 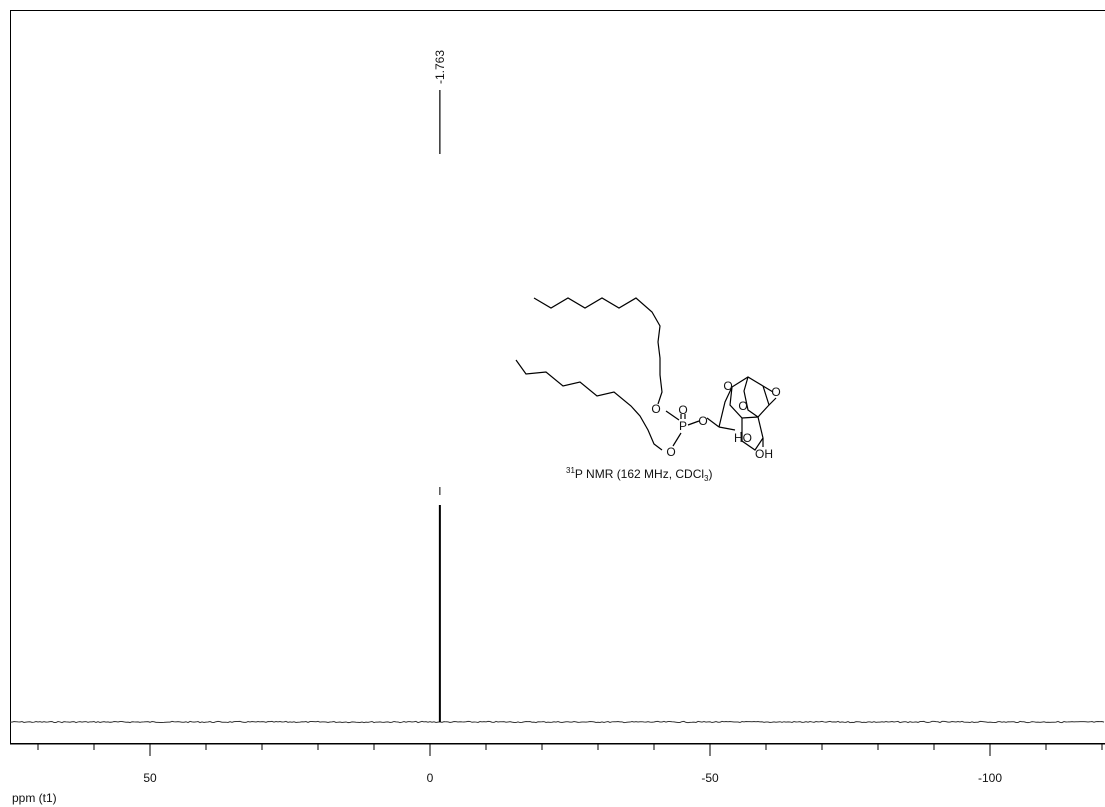 I want to click on x-tick-label: 0, so click(x=430, y=778).